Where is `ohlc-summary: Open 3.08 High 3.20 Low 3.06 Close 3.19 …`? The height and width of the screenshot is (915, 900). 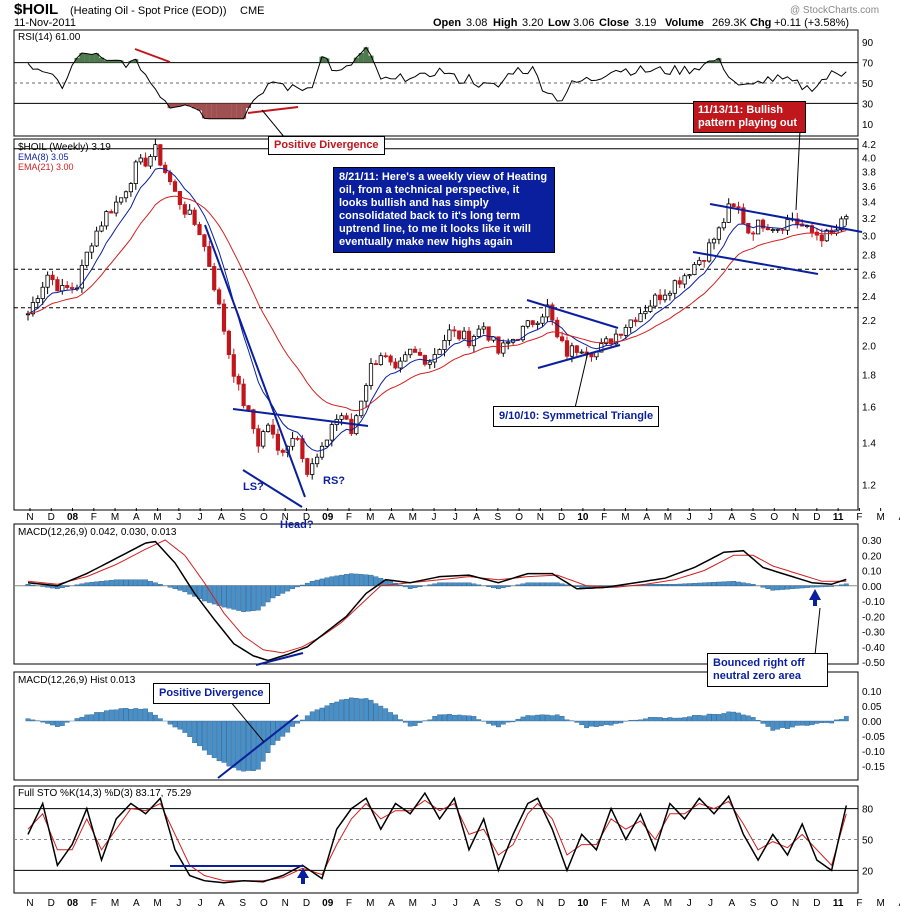
ohlc-summary: Open 3.08 High 3.20 Low 3.06 Close 3.19 … is located at coordinates (641, 23).